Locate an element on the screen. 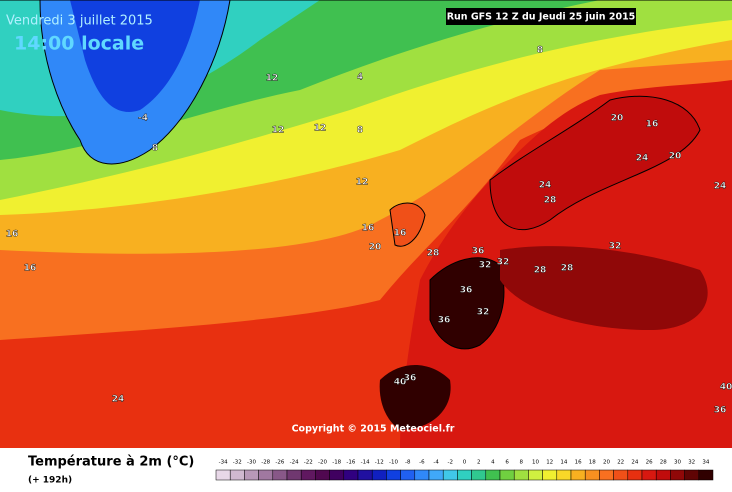  scale-label: -22 is located at coordinates (308, 463).